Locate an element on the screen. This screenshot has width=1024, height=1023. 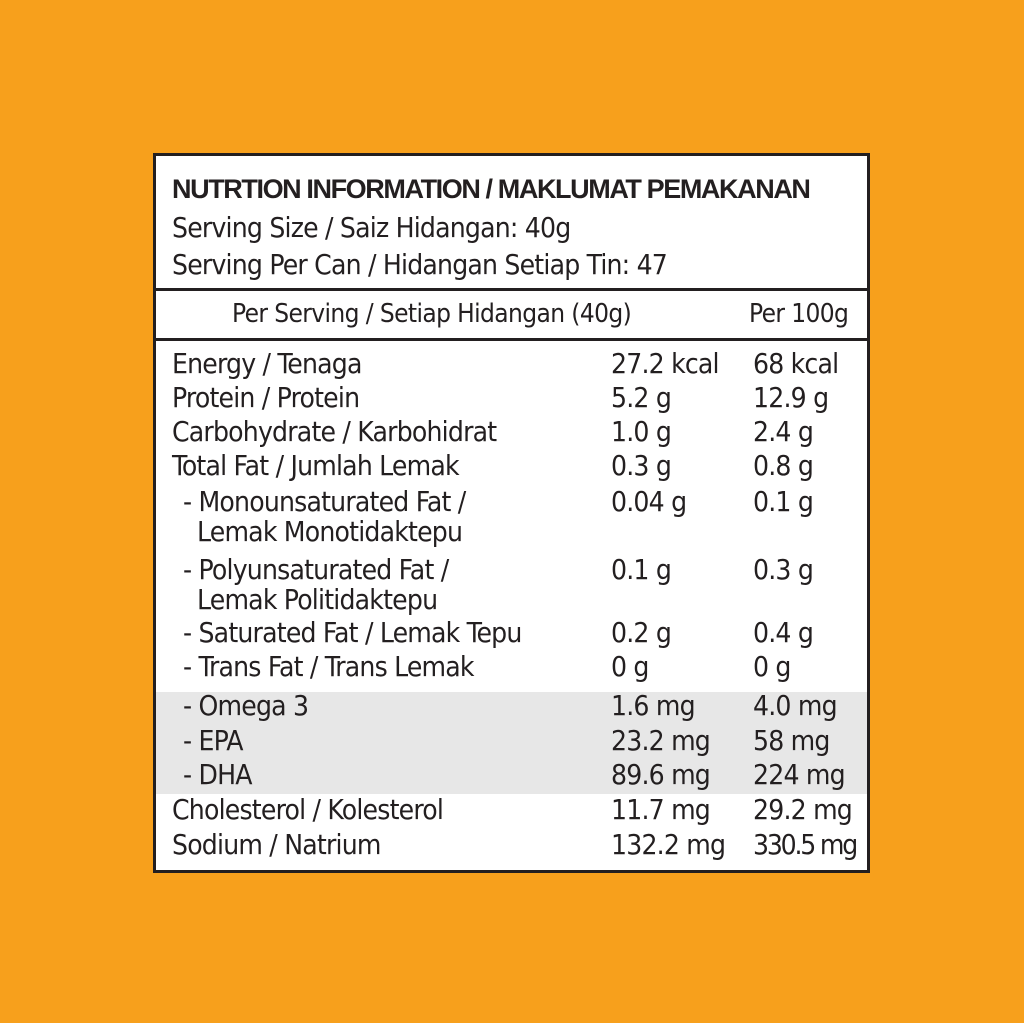
nutrient-name: Energy / Tenaga is located at coordinates (267, 363).